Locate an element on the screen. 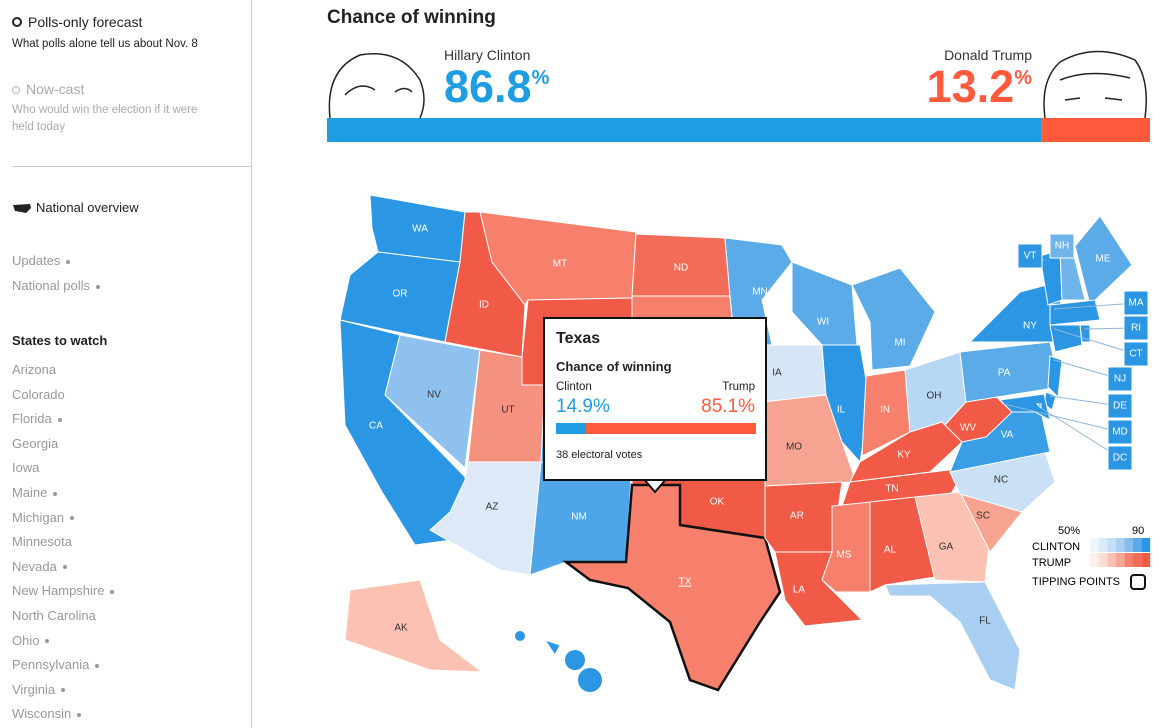 The height and width of the screenshot is (728, 1162). link-label: Ohio is located at coordinates (26, 640).